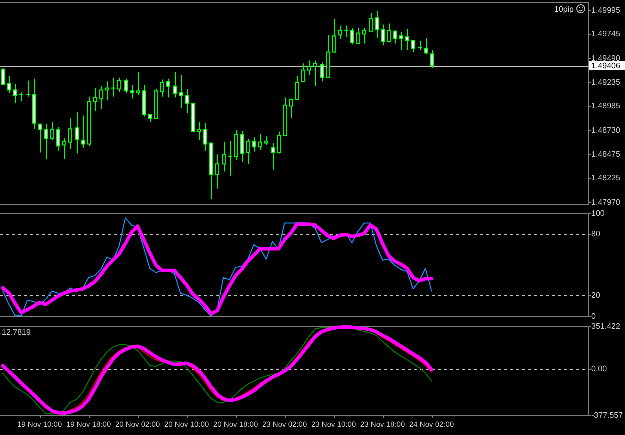 This screenshot has width=625, height=435. What do you see at coordinates (606, 155) in the screenshot?
I see `y-tick-label: 1.48475` at bounding box center [606, 155].